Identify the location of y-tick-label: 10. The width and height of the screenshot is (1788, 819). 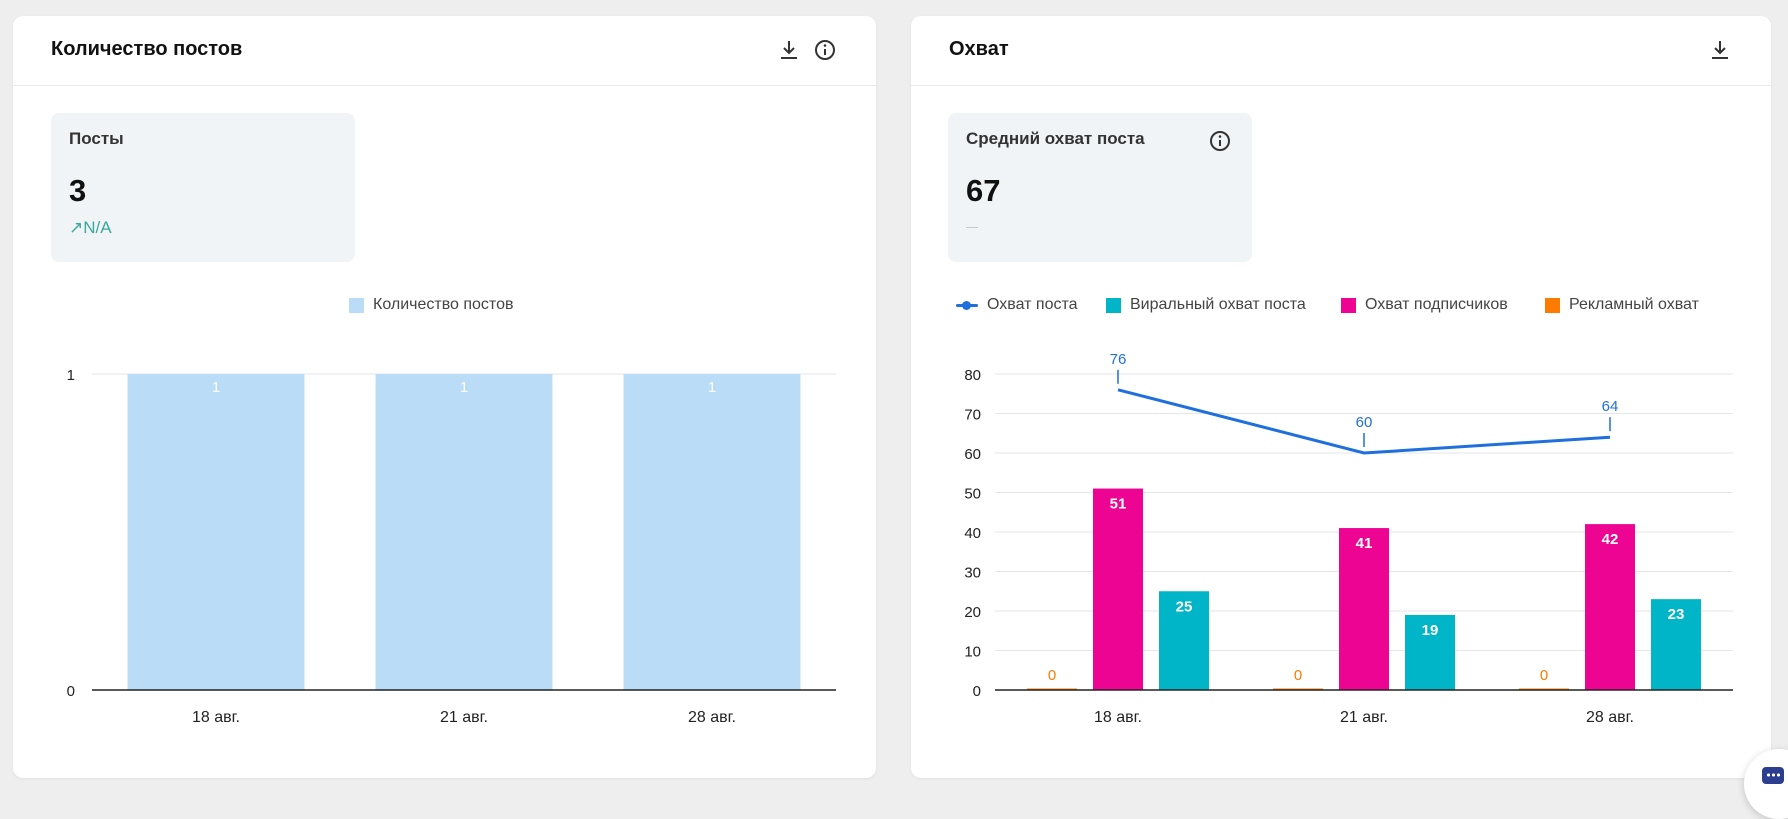
(972, 652).